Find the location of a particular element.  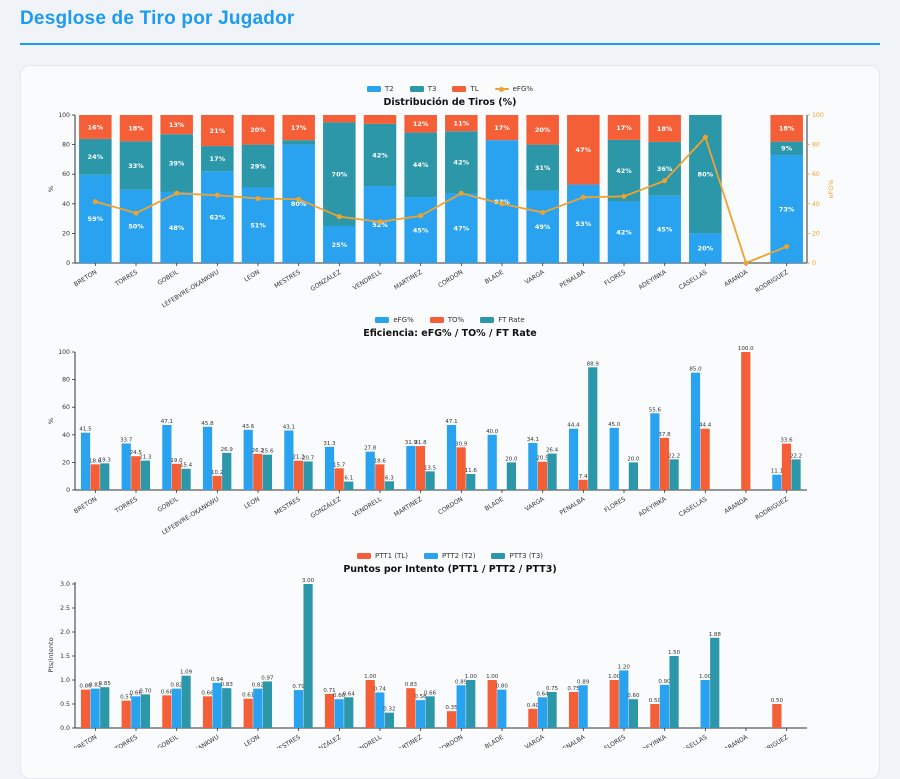

svg-text: 0.61 is located at coordinates (248, 696).